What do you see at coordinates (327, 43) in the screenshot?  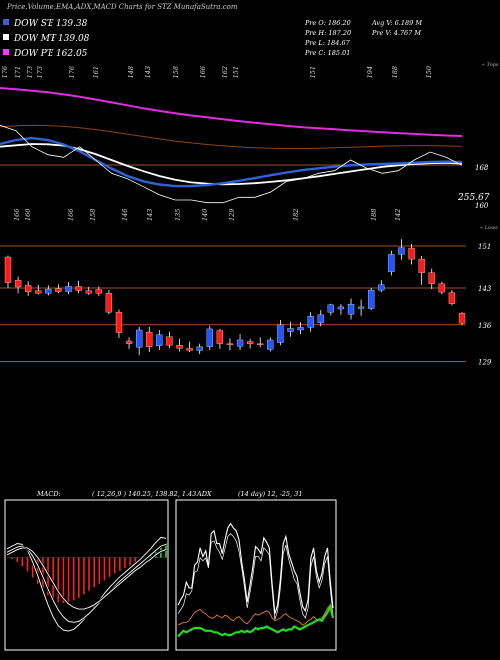 I see `stat-low: Pre L: 184.67` at bounding box center [327, 43].